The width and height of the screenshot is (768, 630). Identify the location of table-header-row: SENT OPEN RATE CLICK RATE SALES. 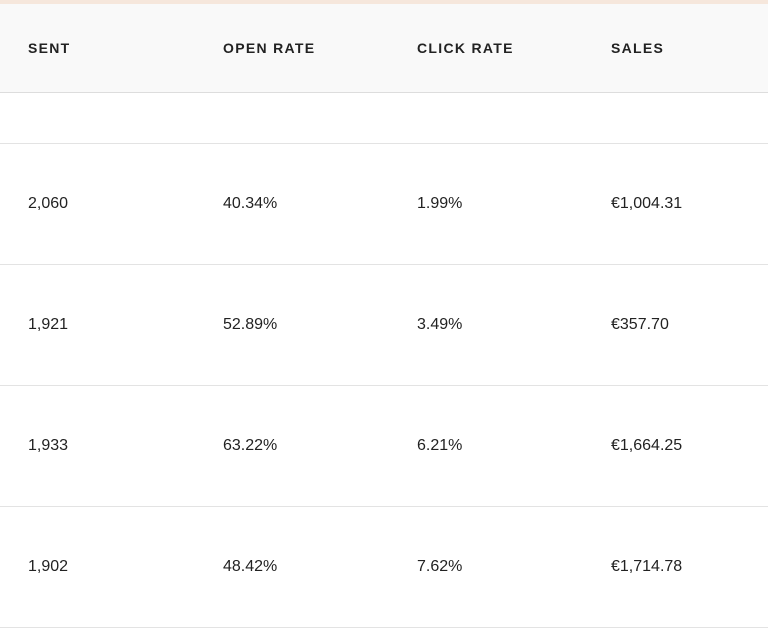
(384, 48).